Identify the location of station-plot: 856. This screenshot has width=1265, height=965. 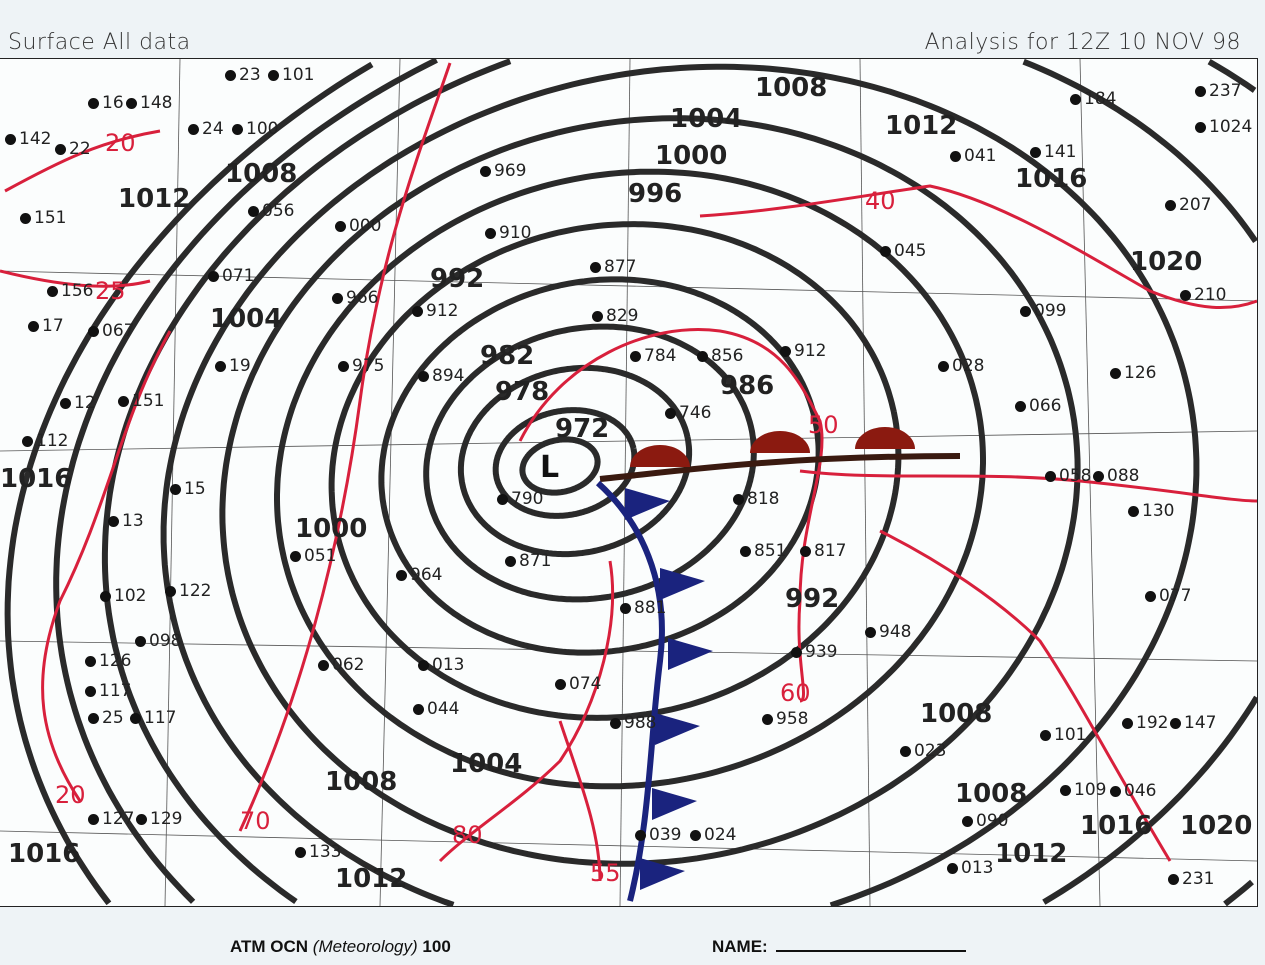
(720, 356).